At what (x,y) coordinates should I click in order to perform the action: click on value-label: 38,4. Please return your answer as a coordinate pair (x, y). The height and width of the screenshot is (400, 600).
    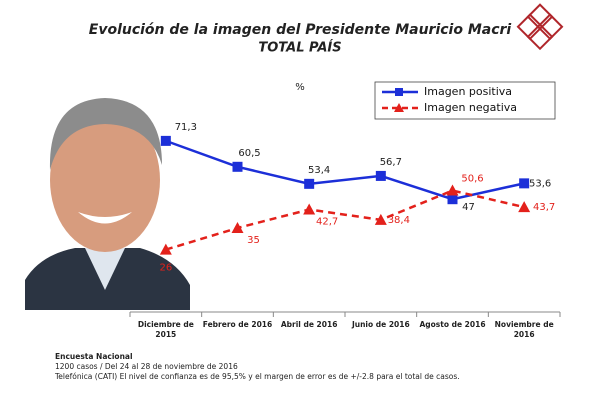
    Looking at the image, I should click on (399, 220).